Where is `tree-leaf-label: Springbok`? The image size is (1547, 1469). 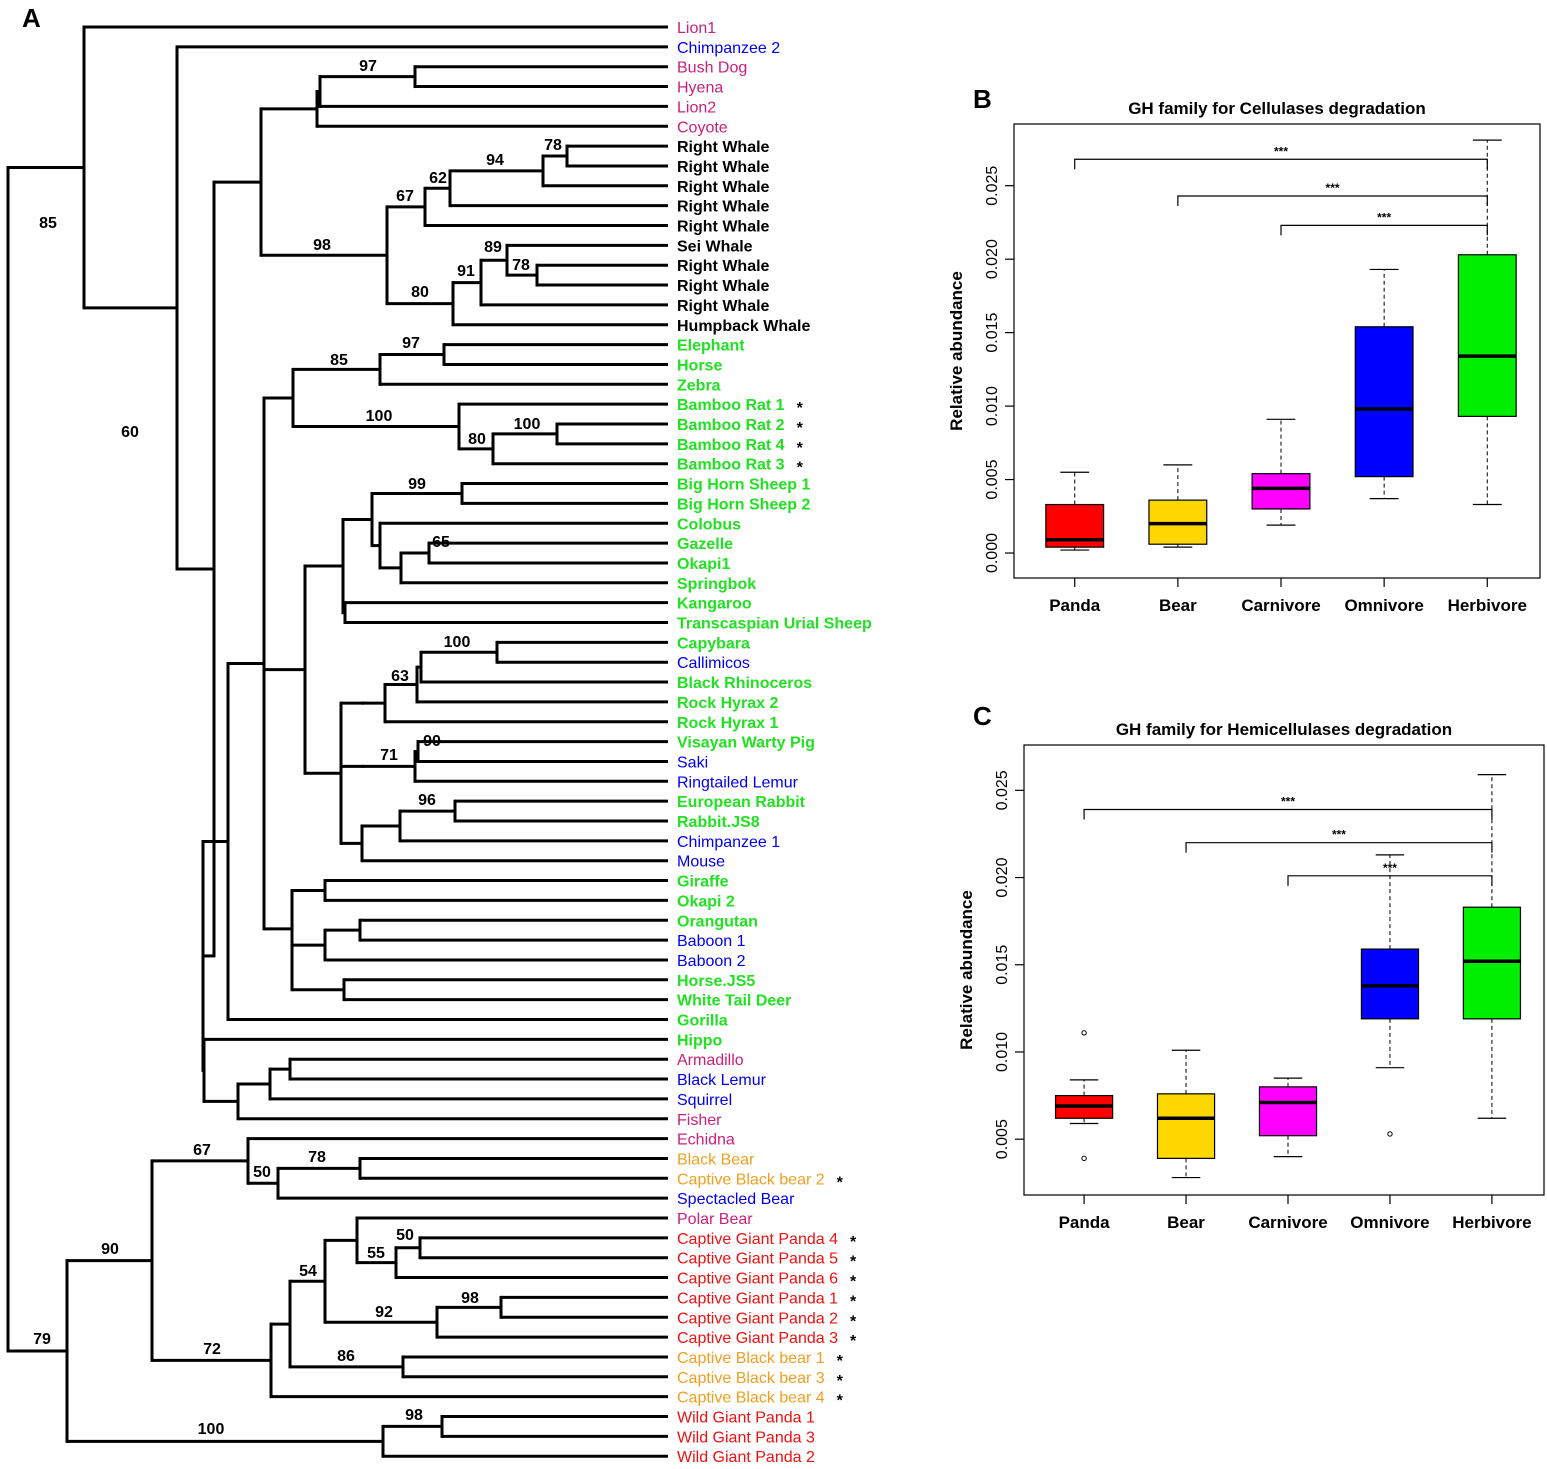 tree-leaf-label: Springbok is located at coordinates (716, 584).